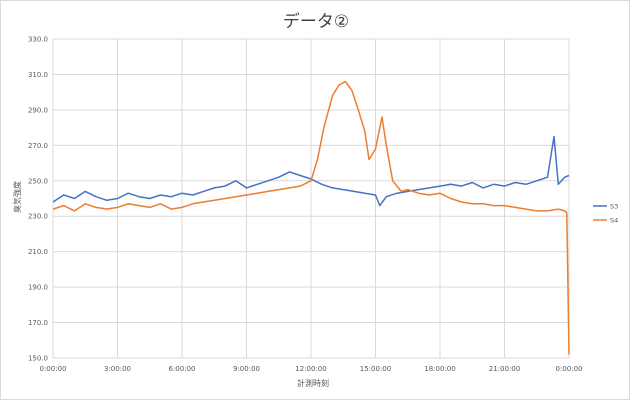 The image size is (630, 401). Describe the element at coordinates (182, 369) in the screenshot. I see `x-tick-label: 6:00:00` at that location.